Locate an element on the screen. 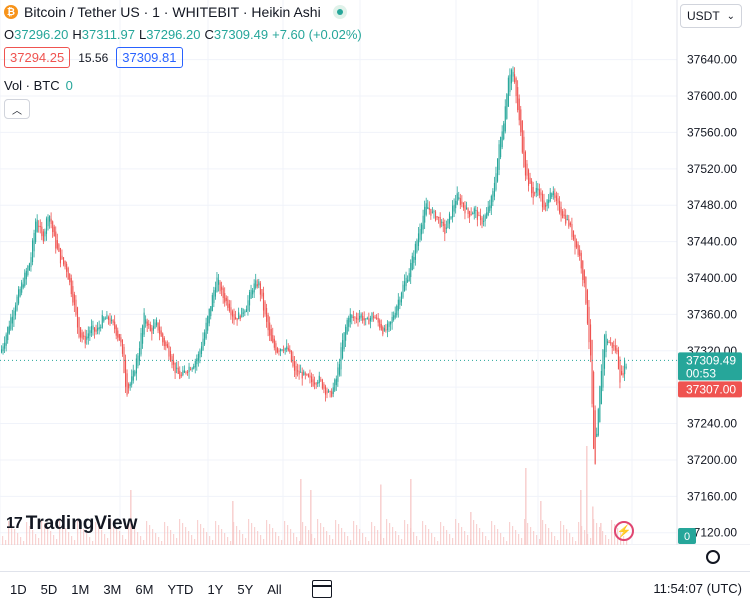  buy-price-button: 37309.81 is located at coordinates (149, 57).